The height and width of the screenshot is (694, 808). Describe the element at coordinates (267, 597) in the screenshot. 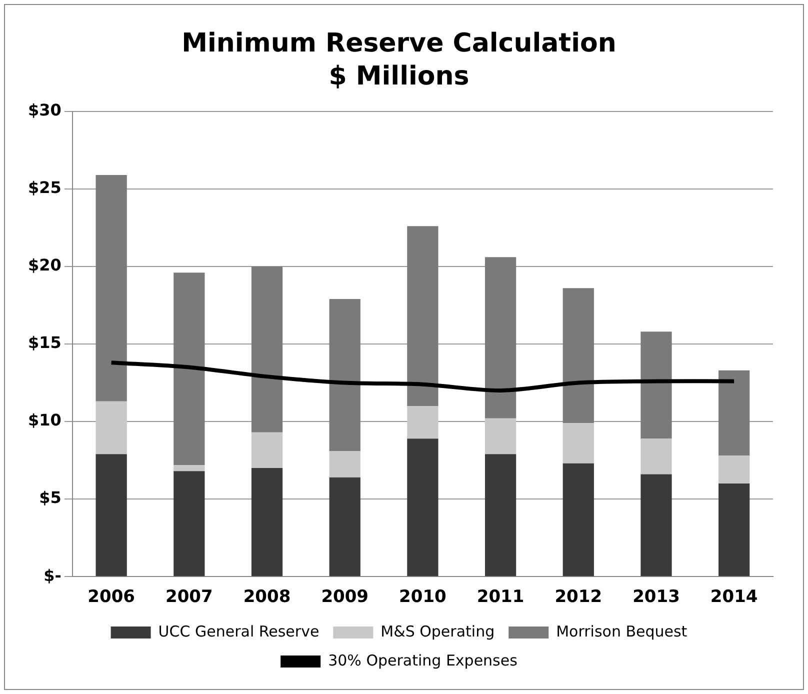

I see `x-tick-label: 2008` at that location.